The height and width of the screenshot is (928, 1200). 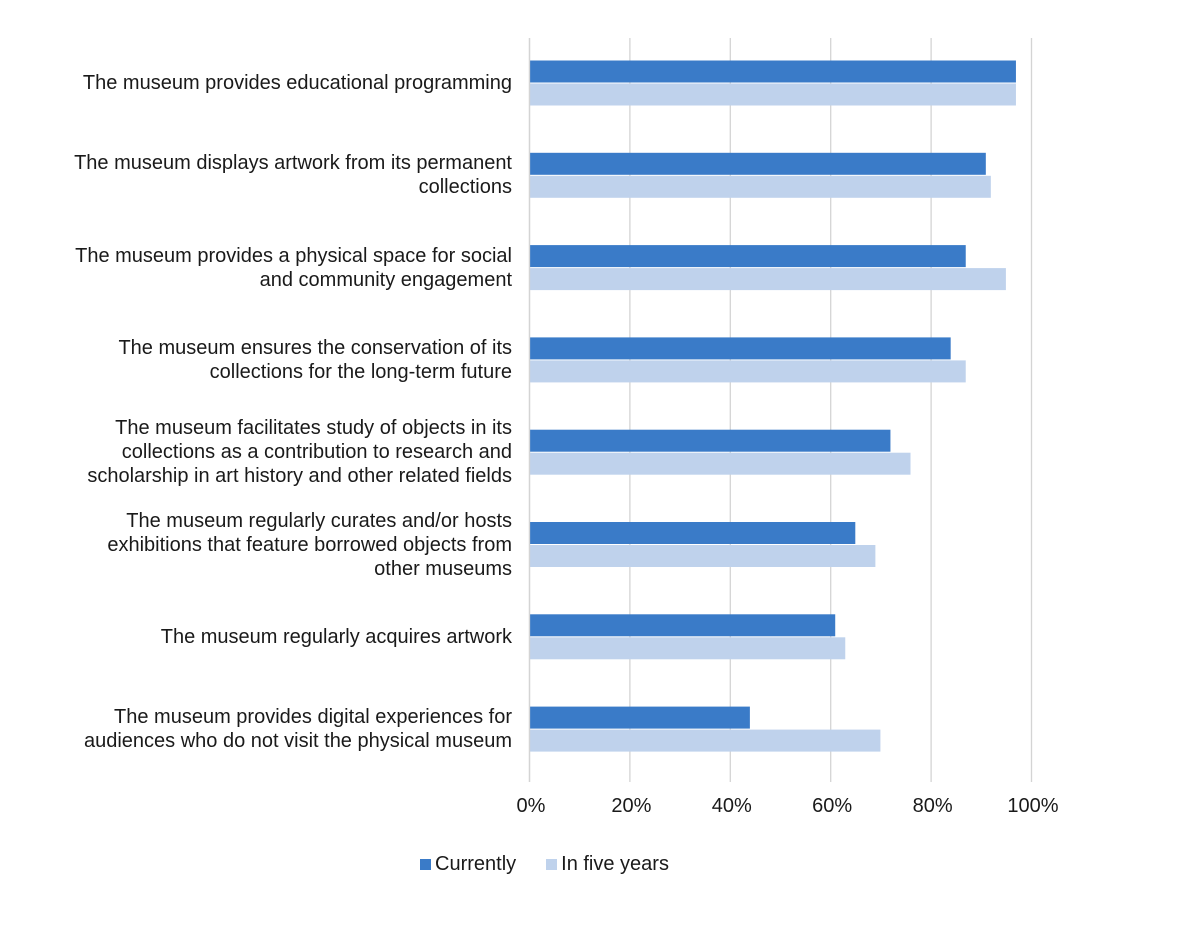 What do you see at coordinates (360, 371) in the screenshot?
I see `category-label-line: collections for the long-term future` at bounding box center [360, 371].